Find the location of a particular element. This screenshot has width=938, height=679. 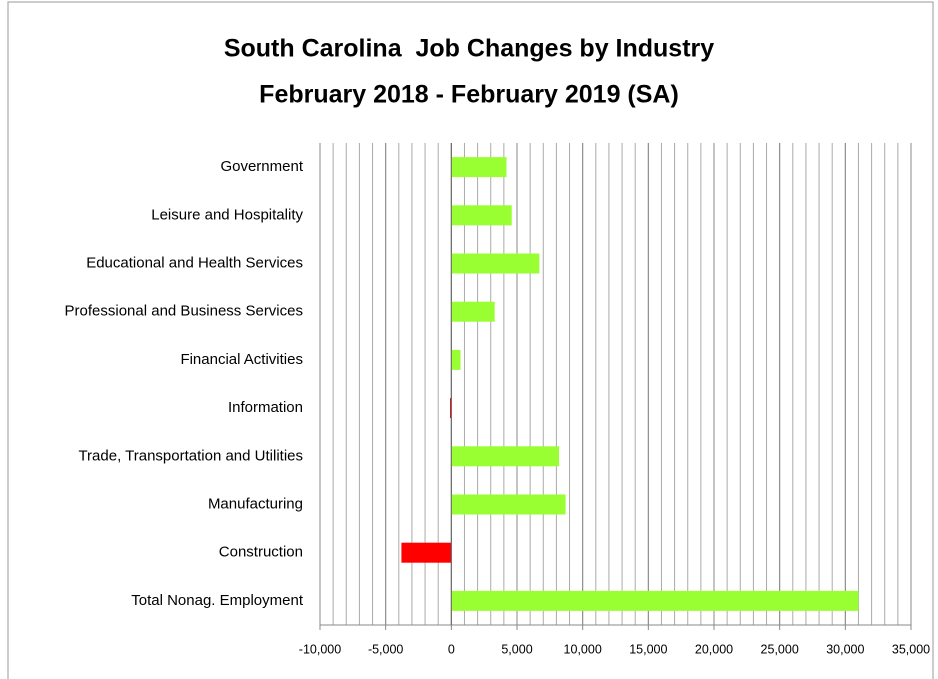

x-tick-label: 20,000 is located at coordinates (714, 649).